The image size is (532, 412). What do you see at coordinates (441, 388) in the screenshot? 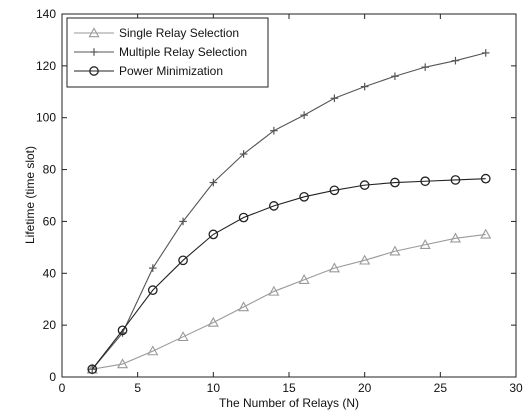
I see `x-tick-label: 25` at bounding box center [441, 388].